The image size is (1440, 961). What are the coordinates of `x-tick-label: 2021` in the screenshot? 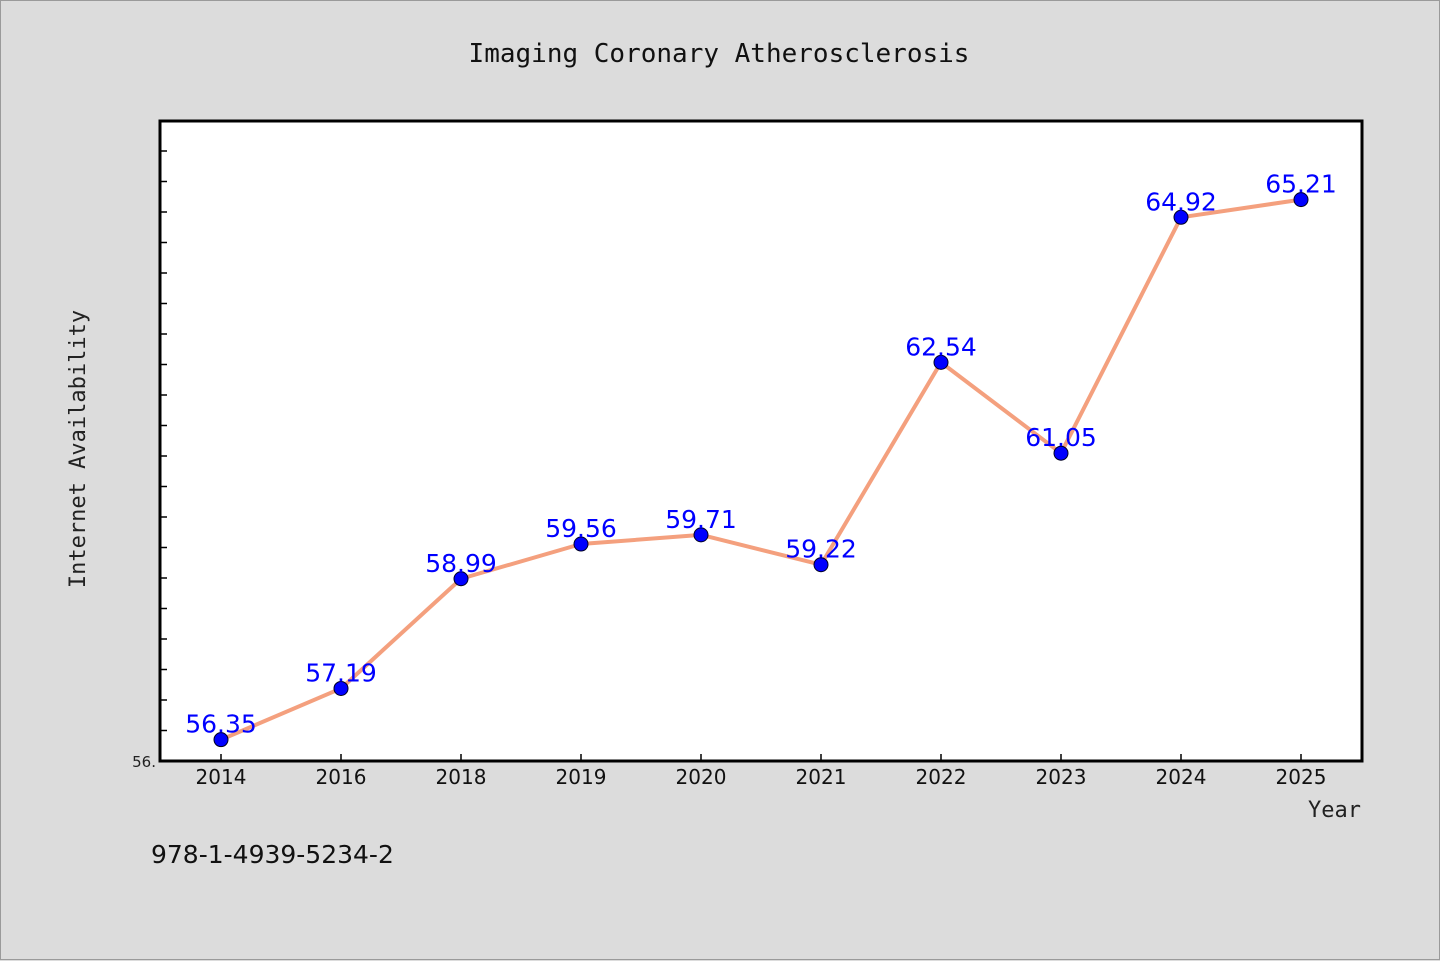 It's located at (821, 777).